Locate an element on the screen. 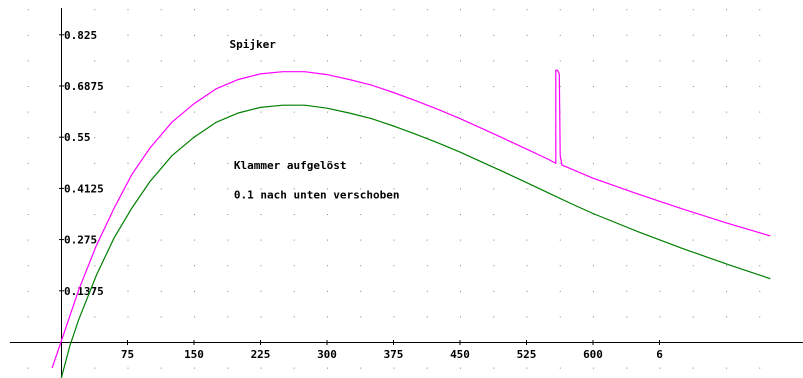 The width and height of the screenshot is (803, 378). annotation-text: 0.1 nach unten verschoben is located at coordinates (317, 195).